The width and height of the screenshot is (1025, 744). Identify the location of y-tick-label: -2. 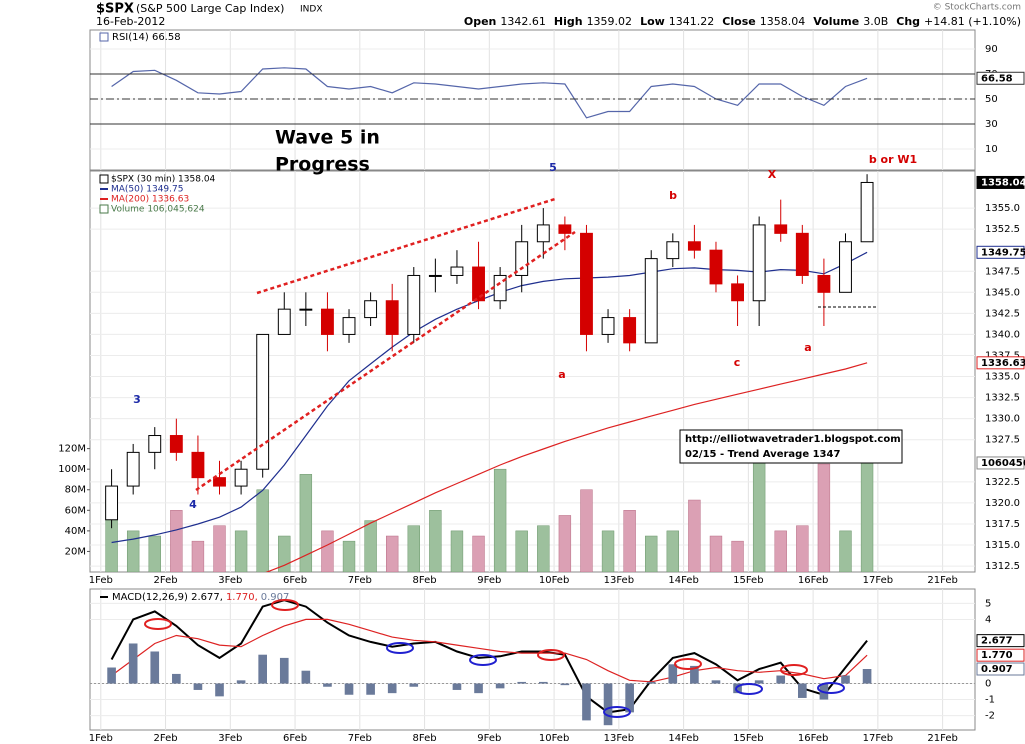
(990, 716).